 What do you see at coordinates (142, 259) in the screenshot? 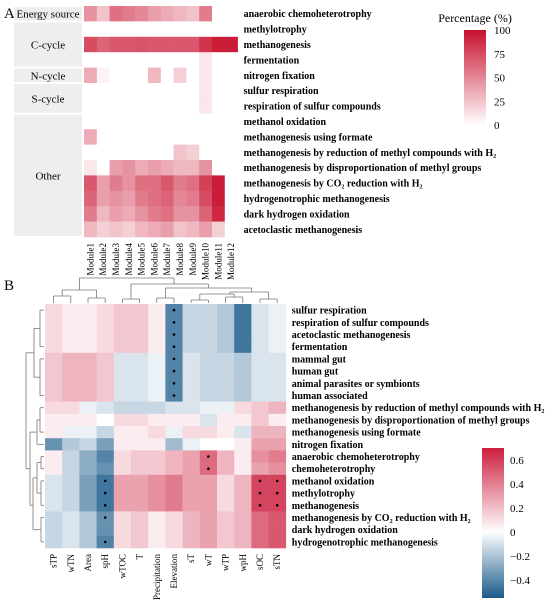
I see `column-label: Module5` at bounding box center [142, 259].